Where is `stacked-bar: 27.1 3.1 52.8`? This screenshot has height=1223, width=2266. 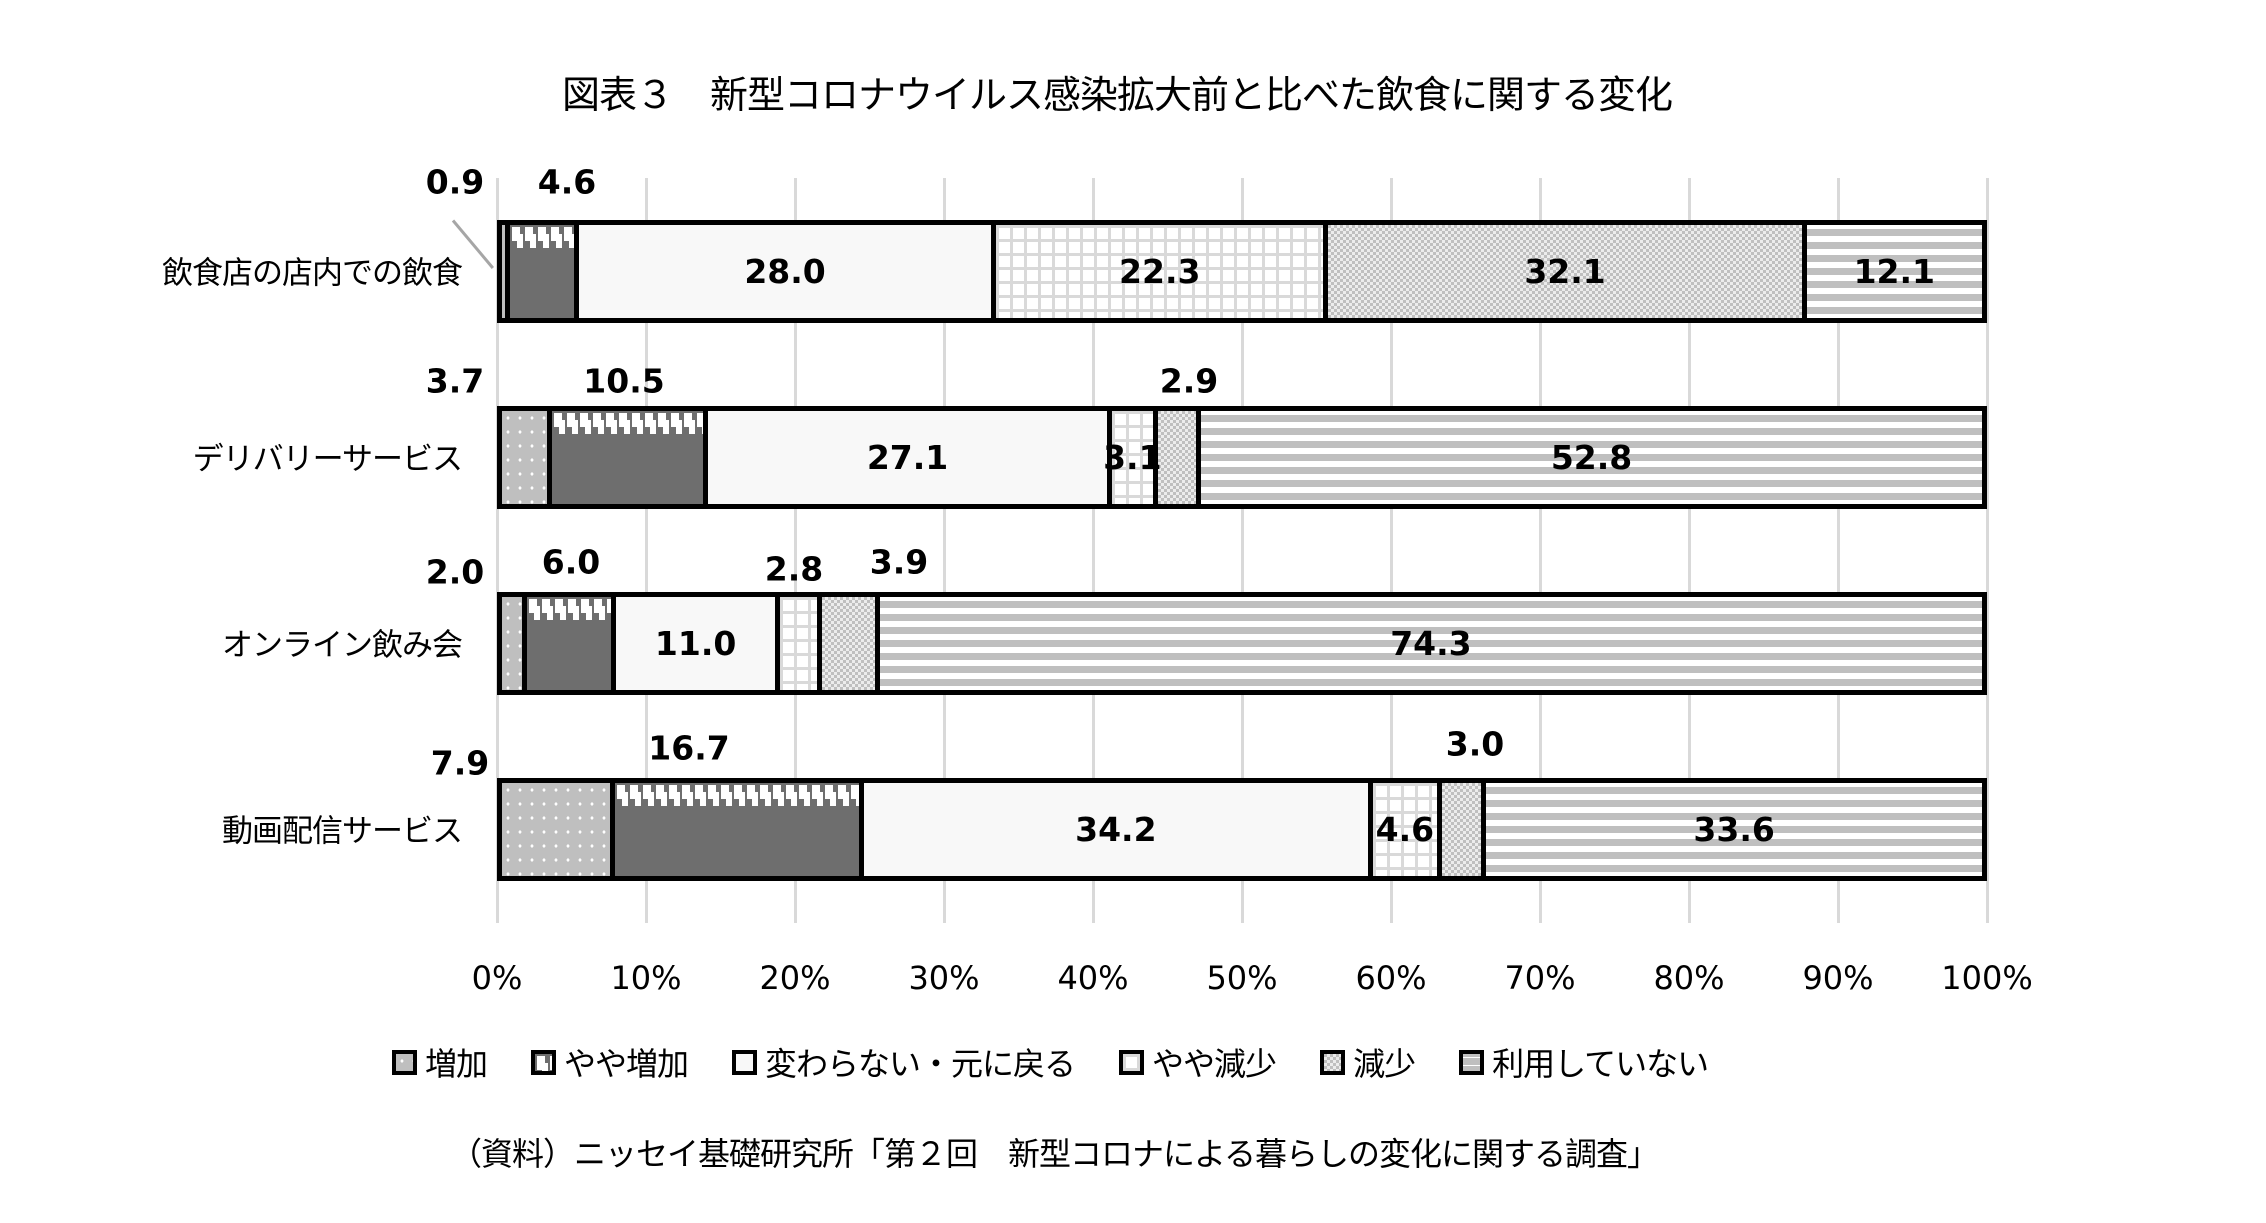
stacked-bar: 27.1 3.1 52.8 is located at coordinates (1242, 457).